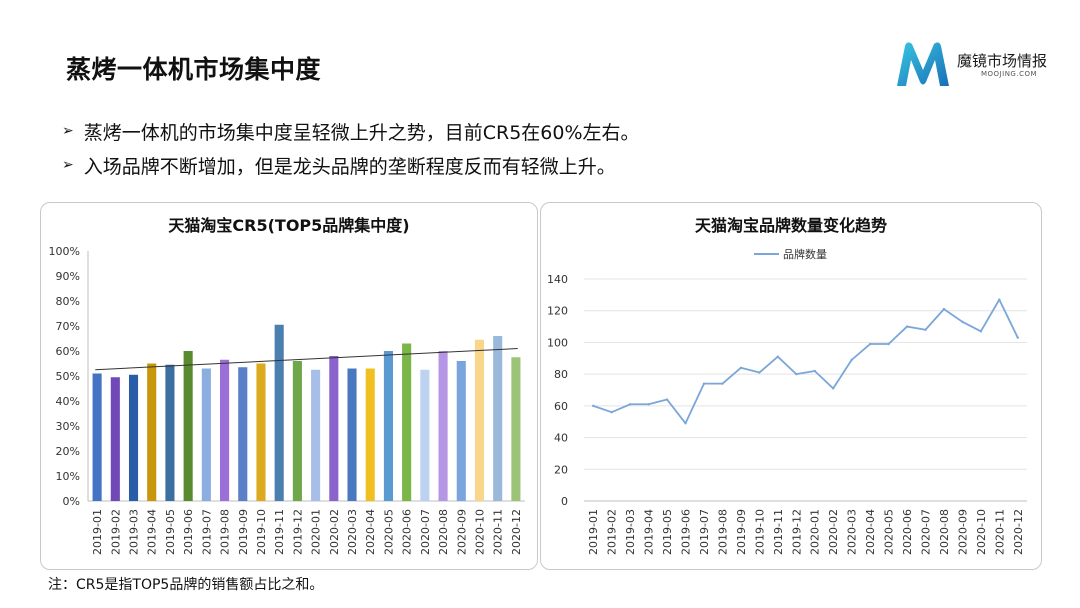  Describe the element at coordinates (561, 438) in the screenshot. I see `y-tick-label: 40` at that location.